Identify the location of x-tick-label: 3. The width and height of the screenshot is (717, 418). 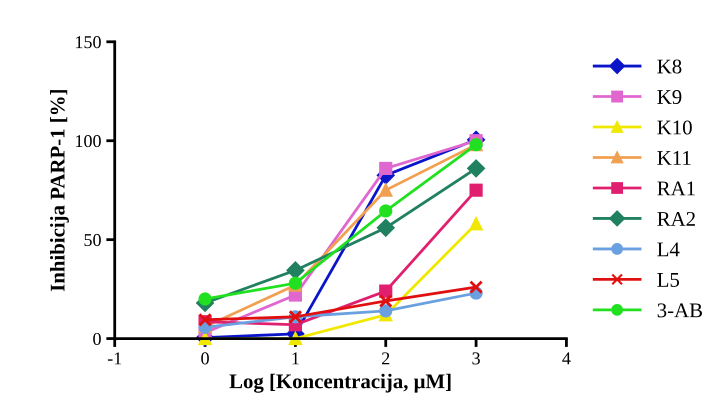
(476, 358).